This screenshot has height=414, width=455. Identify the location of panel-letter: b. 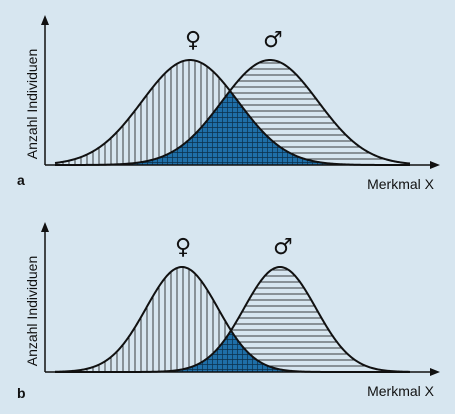
(21, 393).